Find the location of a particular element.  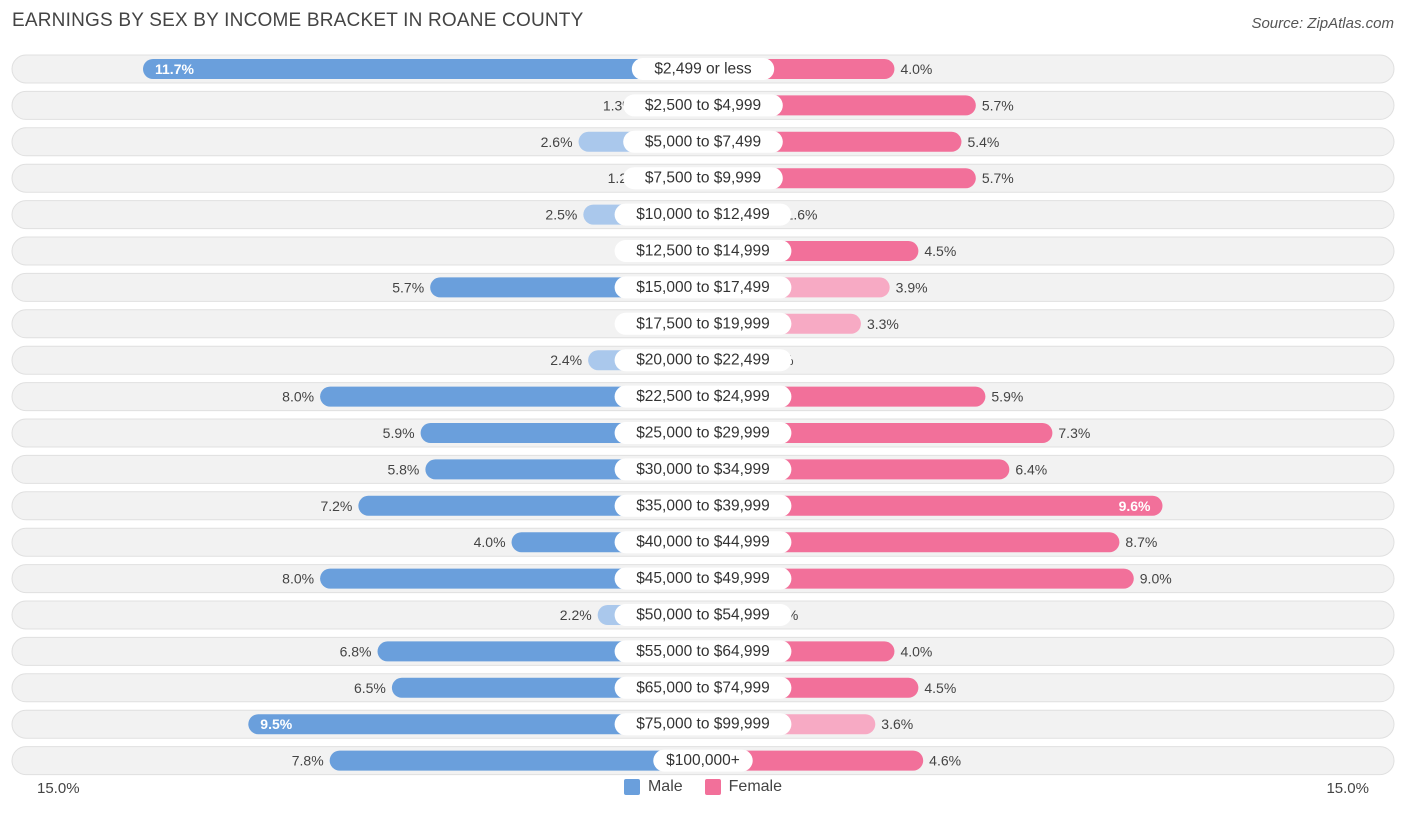

legend-label-female: Female is located at coordinates (755, 786).